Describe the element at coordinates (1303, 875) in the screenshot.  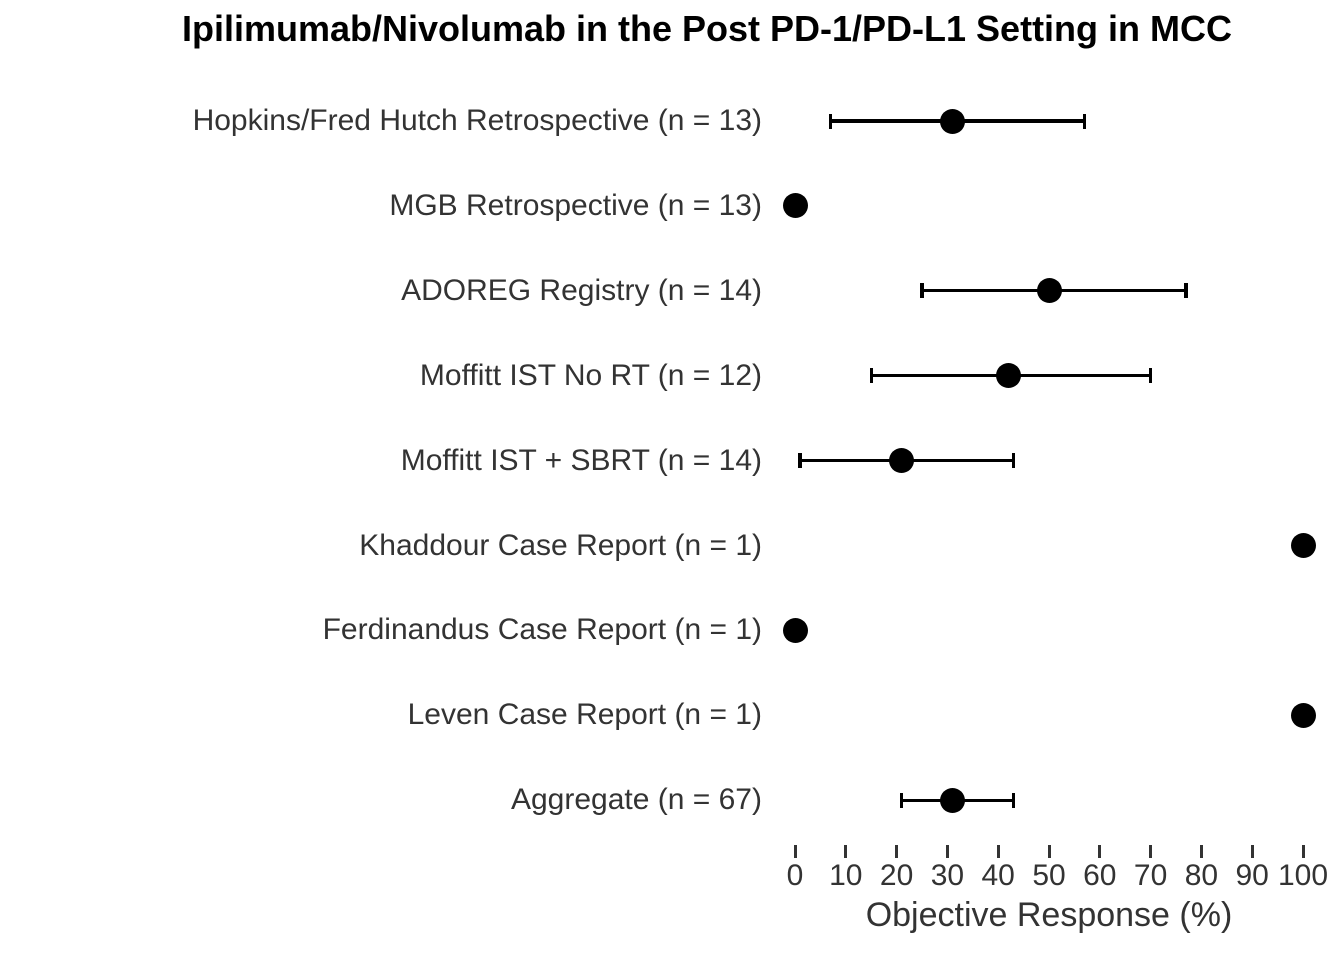
I see `x-tick-label: 100` at that location.